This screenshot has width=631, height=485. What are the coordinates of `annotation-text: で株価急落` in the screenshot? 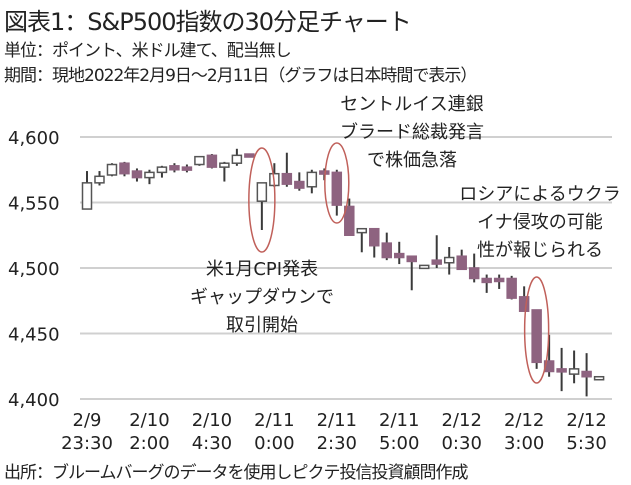 It's located at (412, 160).